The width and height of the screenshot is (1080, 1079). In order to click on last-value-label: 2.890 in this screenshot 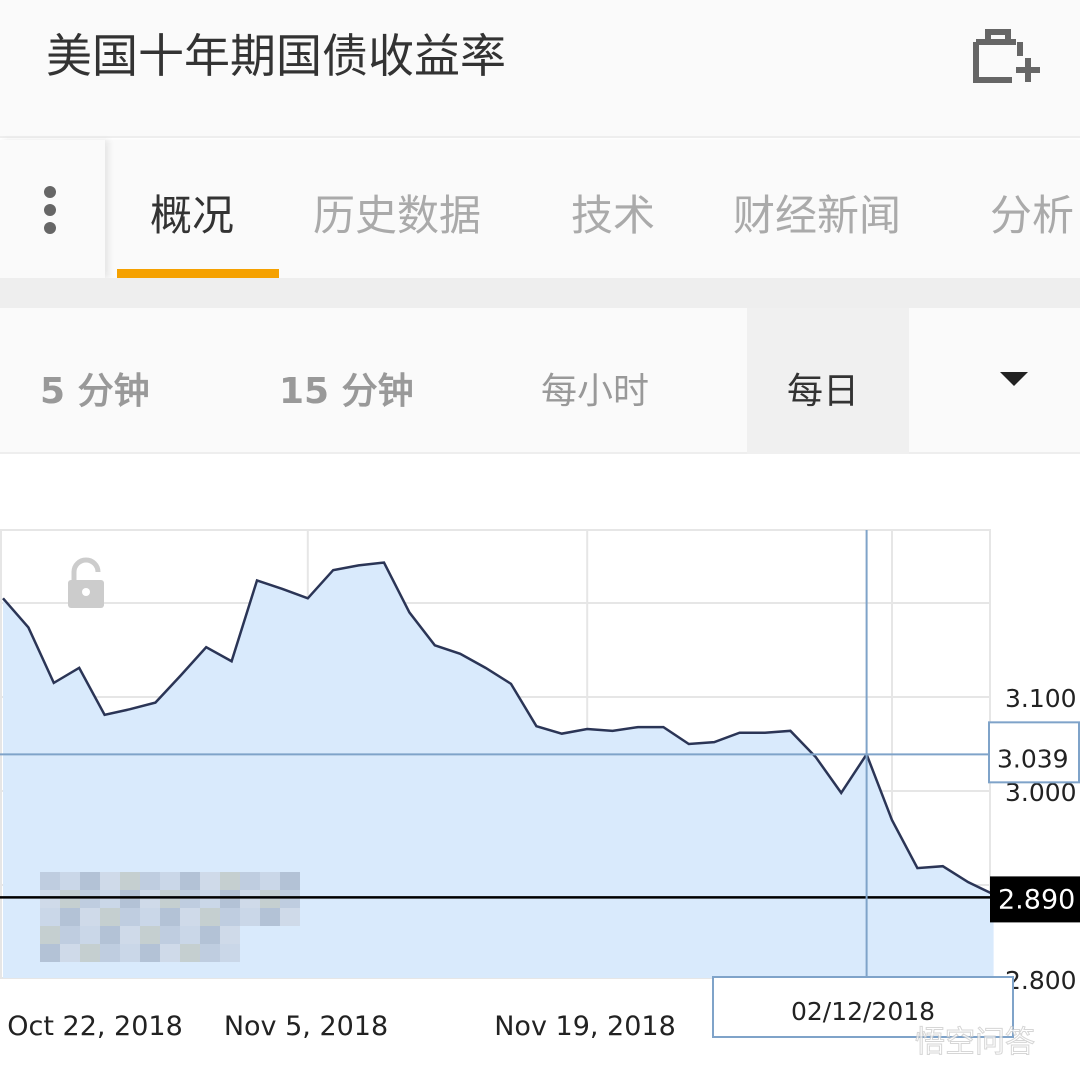, I will do `click(1036, 899)`.